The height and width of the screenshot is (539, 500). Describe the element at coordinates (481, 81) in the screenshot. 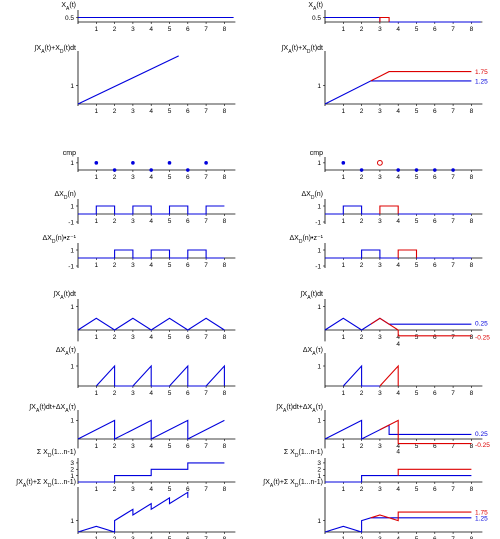

I see `value-label: 1.25` at that location.